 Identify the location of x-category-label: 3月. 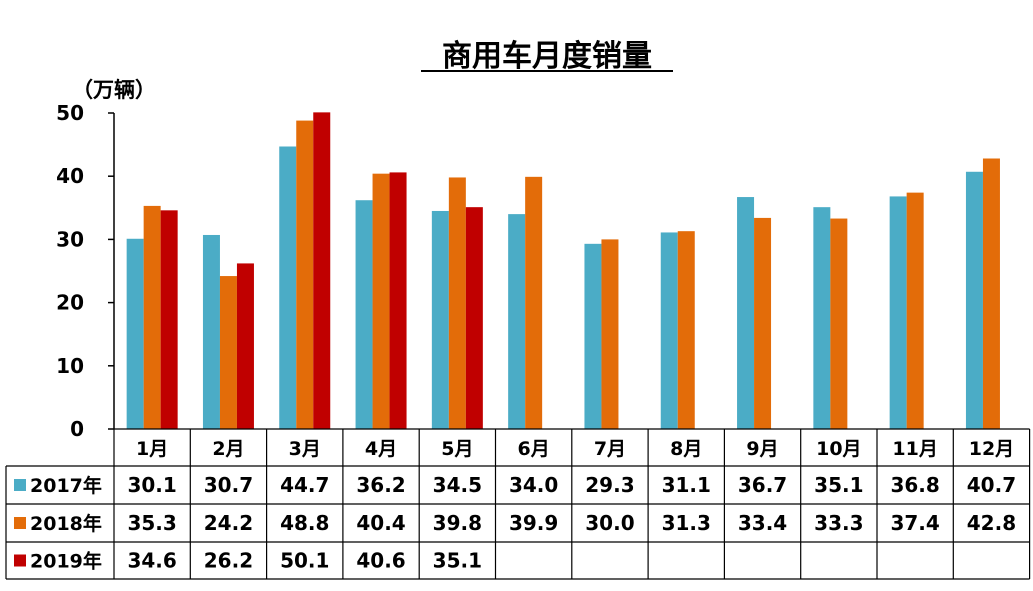
(305, 449).